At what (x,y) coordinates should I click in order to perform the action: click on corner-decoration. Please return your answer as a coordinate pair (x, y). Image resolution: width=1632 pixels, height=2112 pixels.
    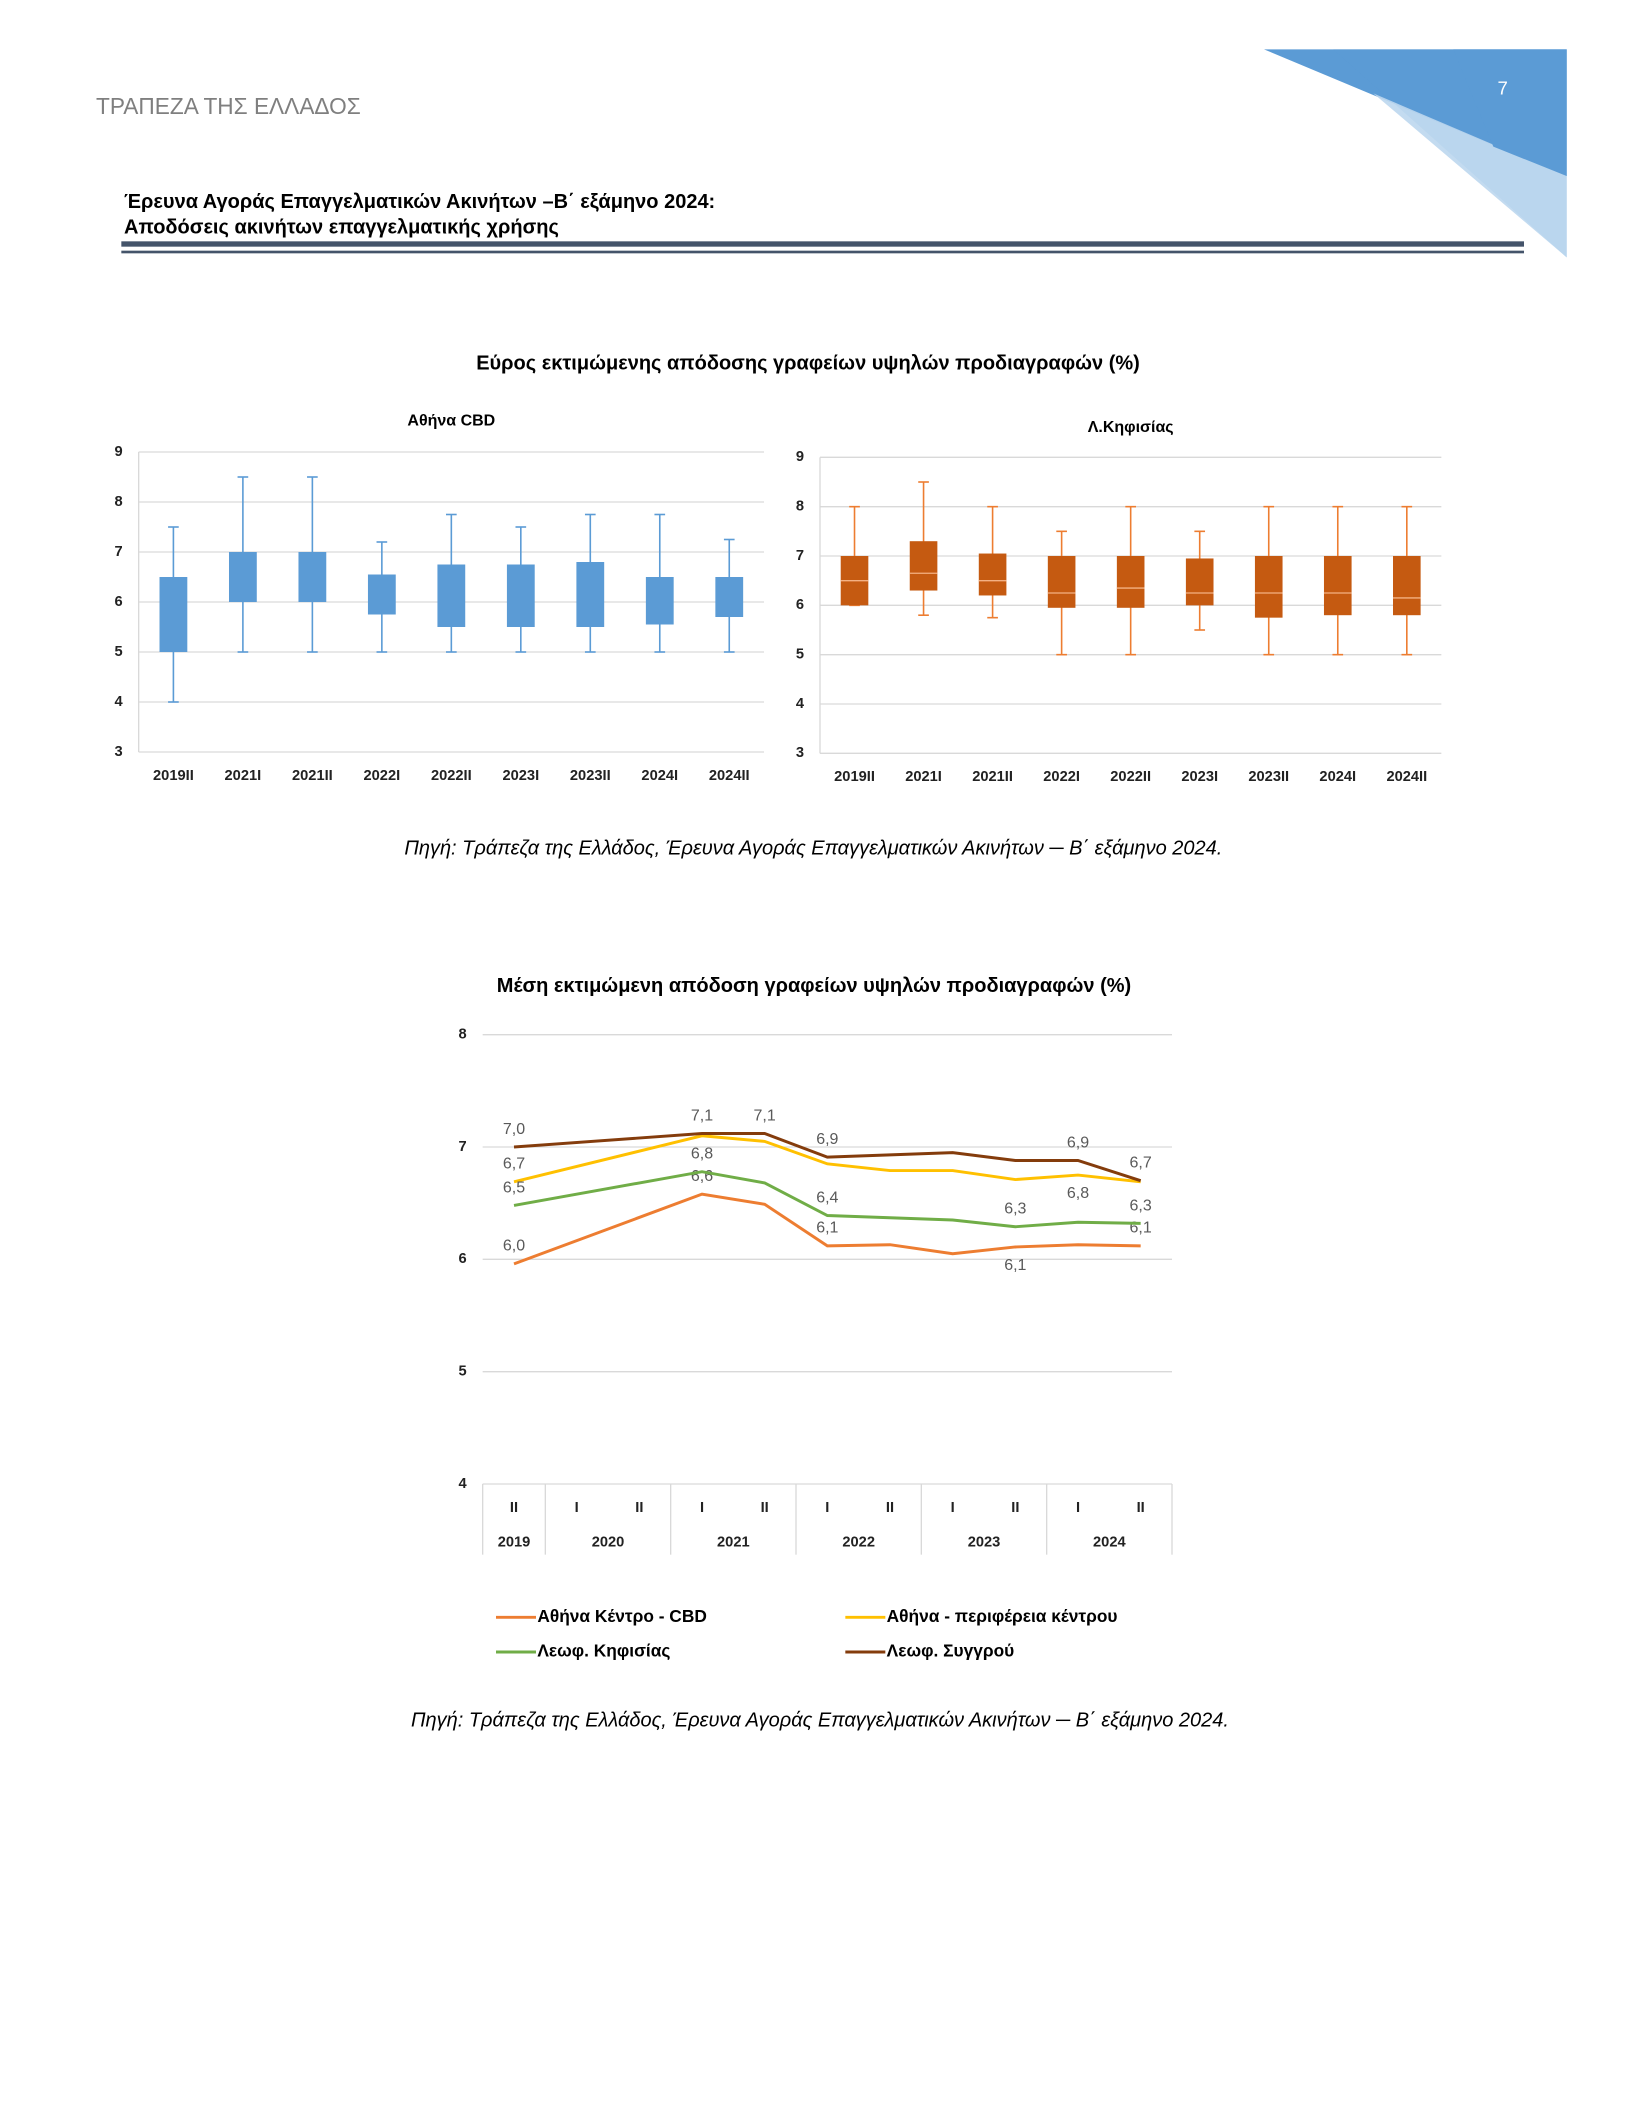
    Looking at the image, I should click on (1510, 113).